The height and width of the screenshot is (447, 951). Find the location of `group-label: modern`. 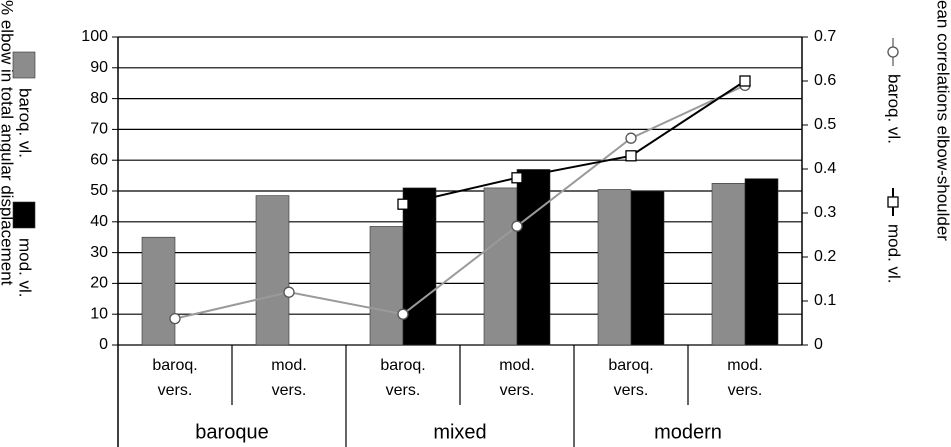

group-label: modern is located at coordinates (688, 432).